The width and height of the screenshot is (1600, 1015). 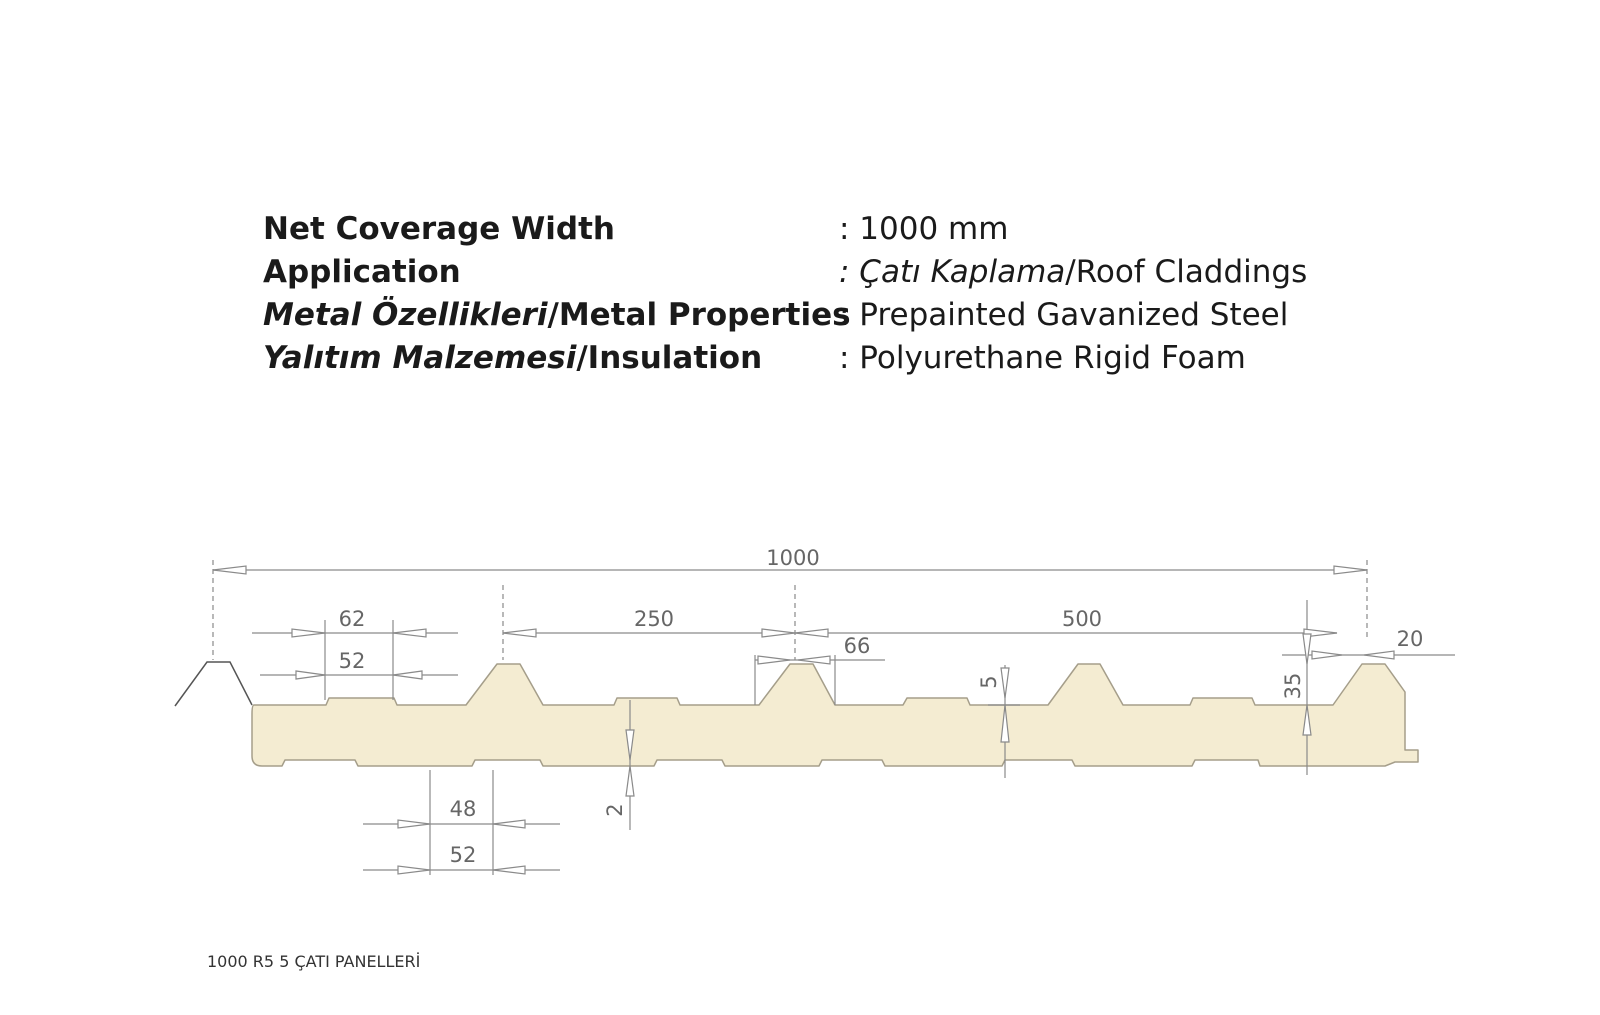 What do you see at coordinates (352, 661) in the screenshot?
I see `dim-label-rib-inner: 52` at bounding box center [352, 661].